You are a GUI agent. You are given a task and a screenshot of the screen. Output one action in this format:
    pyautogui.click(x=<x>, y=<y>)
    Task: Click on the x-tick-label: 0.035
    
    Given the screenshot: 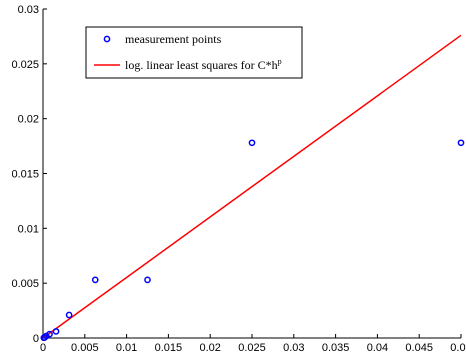 What is the action you would take?
    pyautogui.click(x=336, y=348)
    